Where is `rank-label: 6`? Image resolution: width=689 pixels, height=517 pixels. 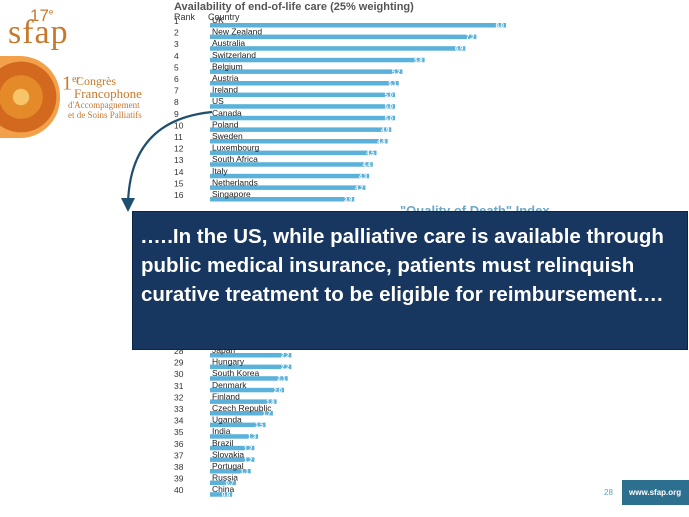 rank-label: 6 is located at coordinates (176, 79).